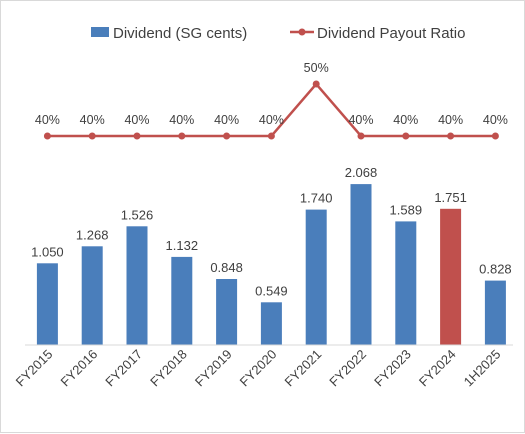 The width and height of the screenshot is (525, 434). Describe the element at coordinates (361, 264) in the screenshot. I see `bar-fy2022` at that location.